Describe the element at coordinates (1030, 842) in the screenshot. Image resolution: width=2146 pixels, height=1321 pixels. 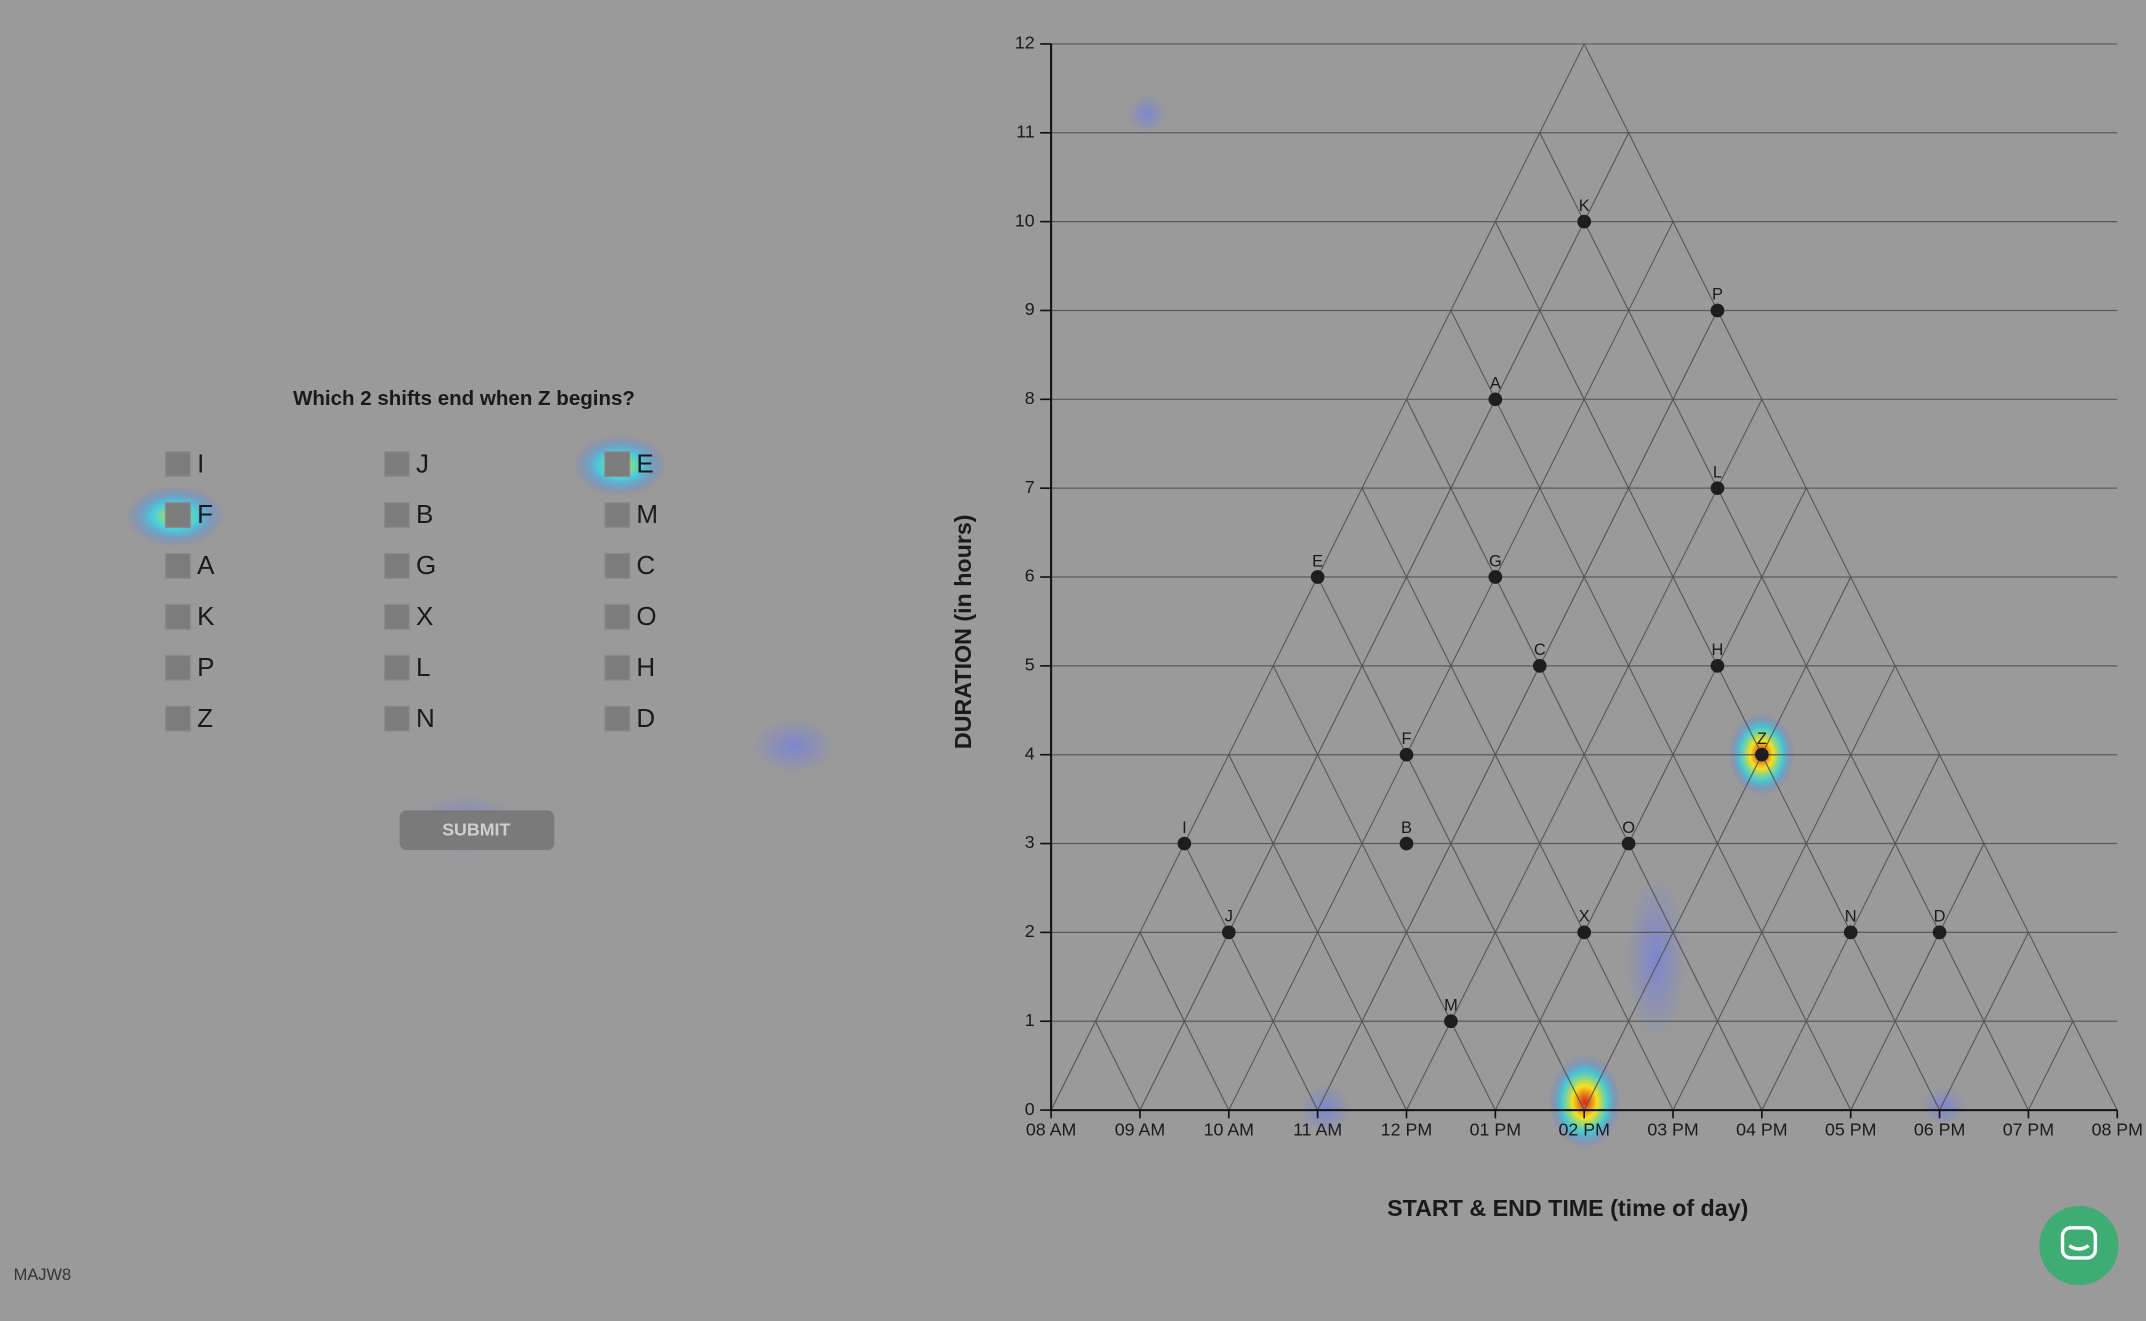
I see `y-tick-label: 3` at that location.